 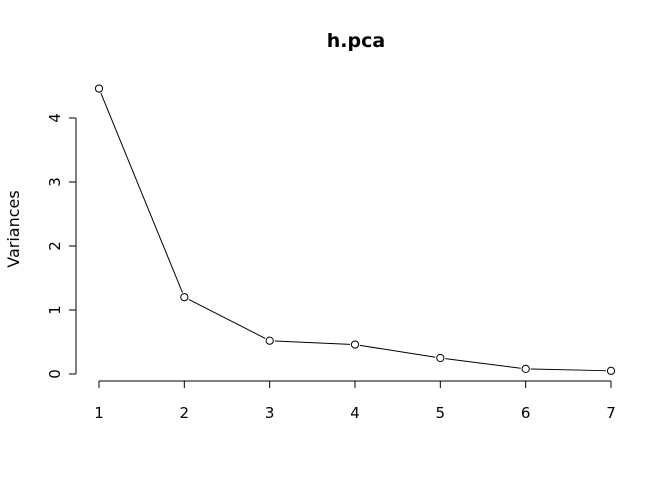 I want to click on x-tick-label: 2, so click(x=185, y=413).